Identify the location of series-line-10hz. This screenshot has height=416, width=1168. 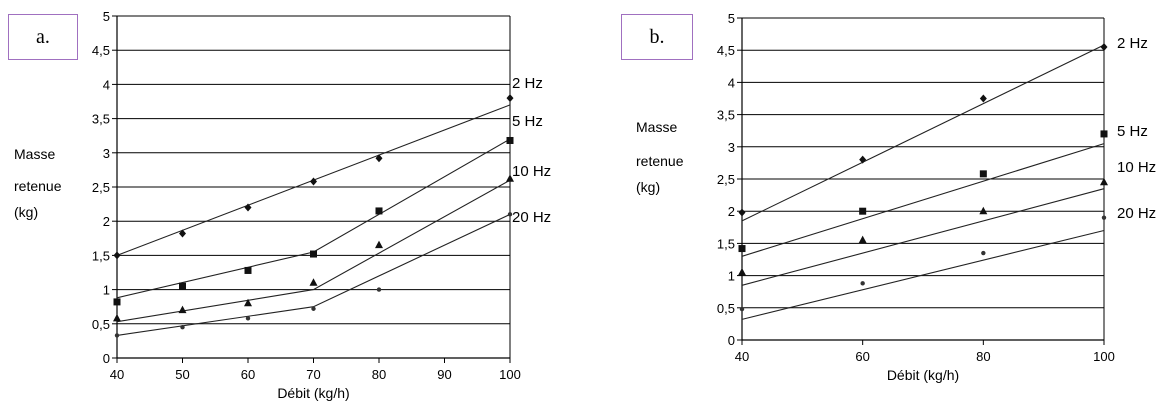
(923, 237).